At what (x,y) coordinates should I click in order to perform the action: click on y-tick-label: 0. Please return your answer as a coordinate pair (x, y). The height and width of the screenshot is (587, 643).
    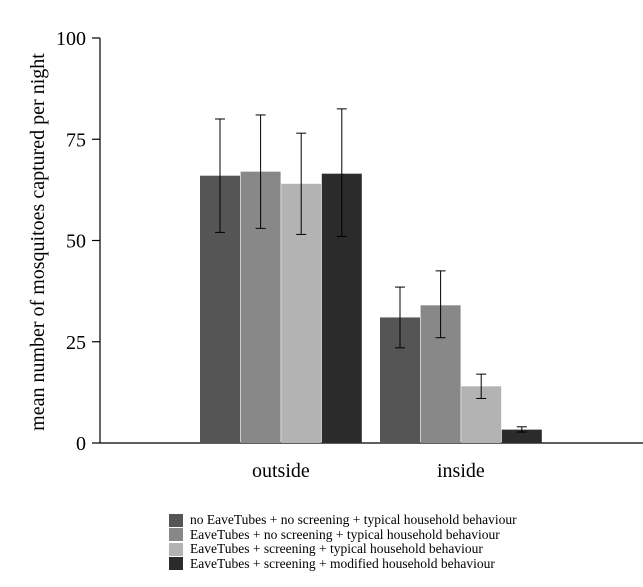
    Looking at the image, I should click on (81, 444).